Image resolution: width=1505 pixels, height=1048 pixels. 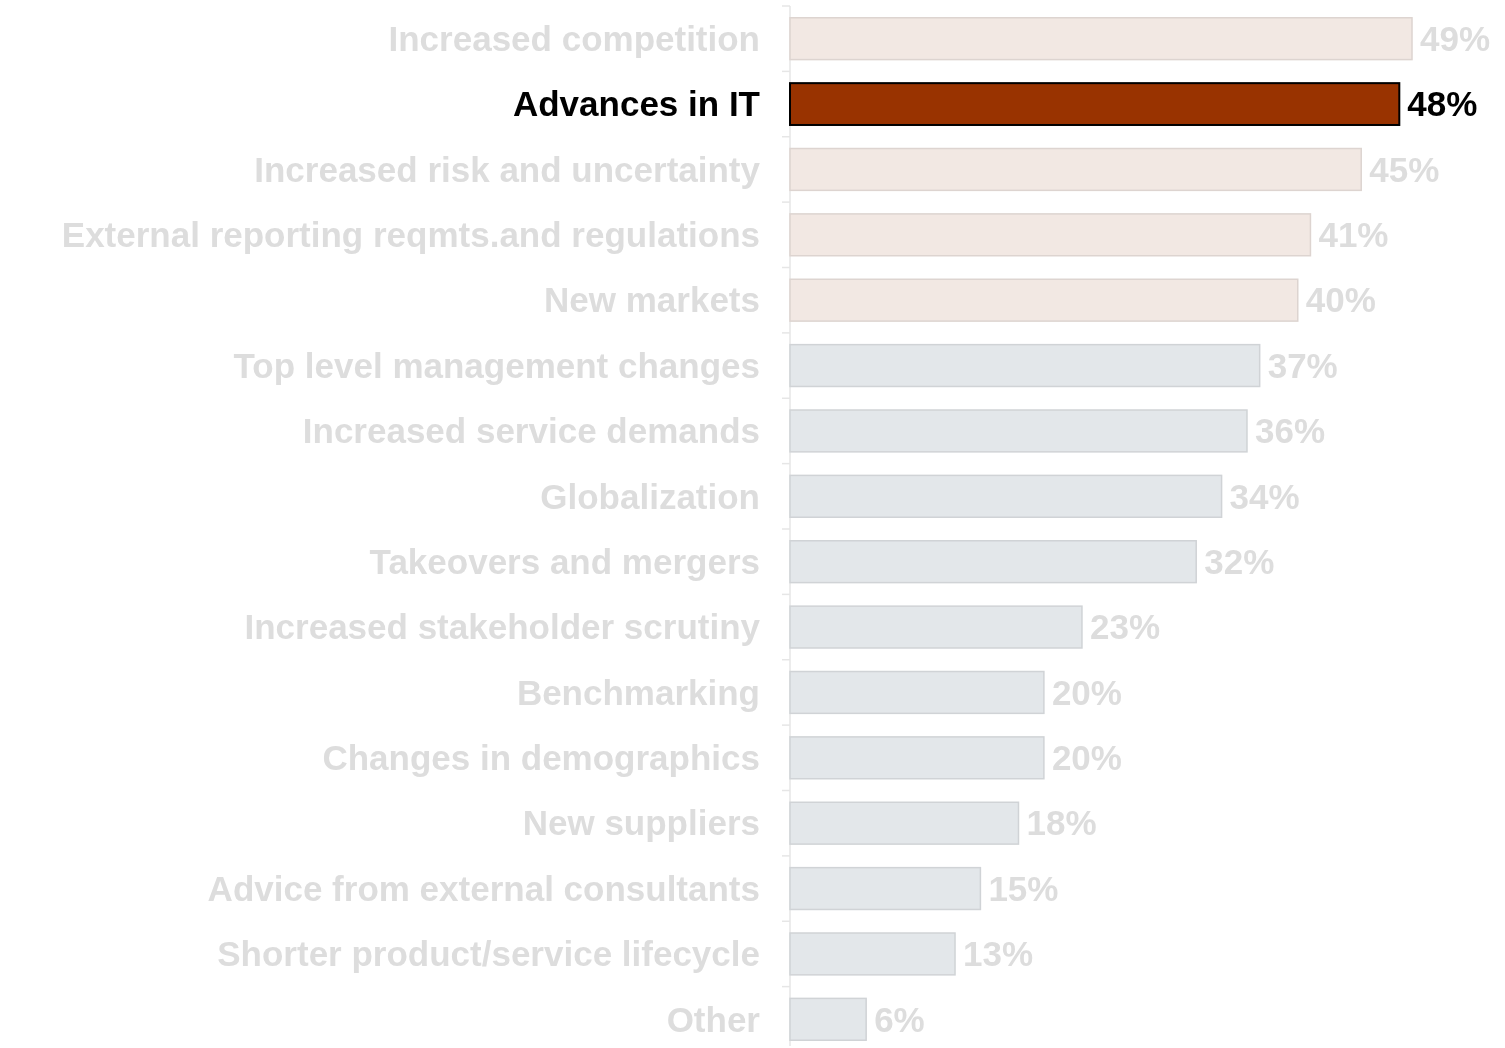 I want to click on bar, so click(x=1095, y=104).